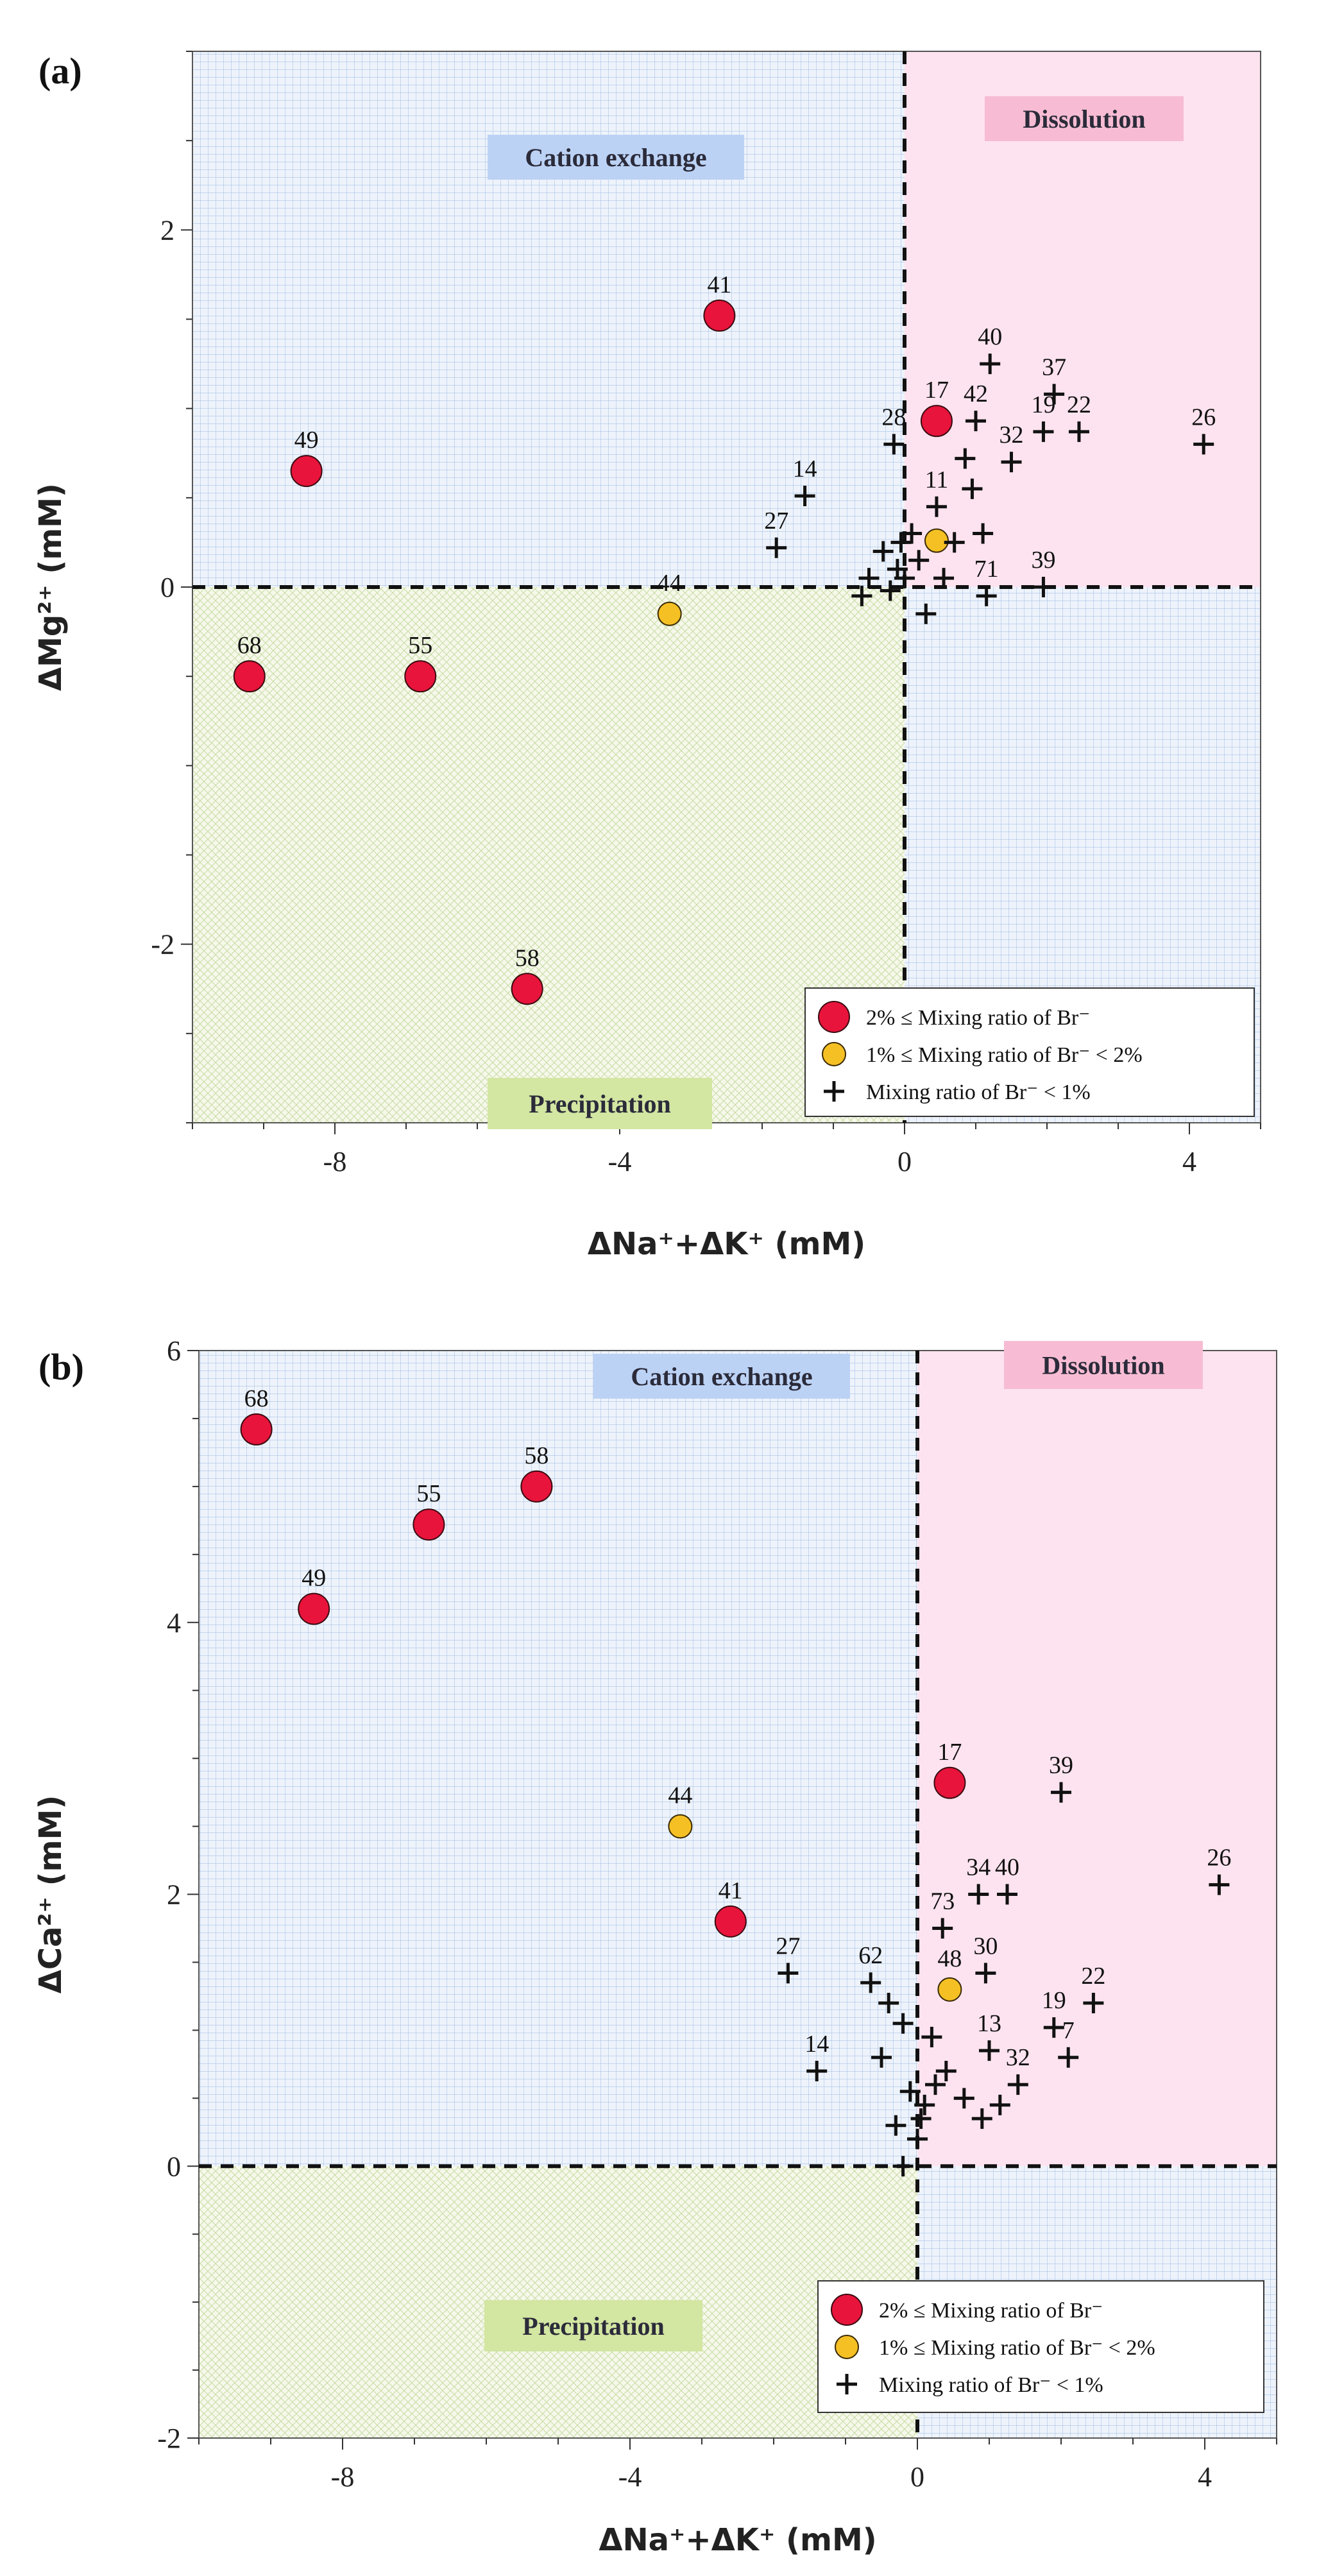 The width and height of the screenshot is (1344, 2576). Describe the element at coordinates (986, 569) in the screenshot. I see `point-label: 71` at that location.